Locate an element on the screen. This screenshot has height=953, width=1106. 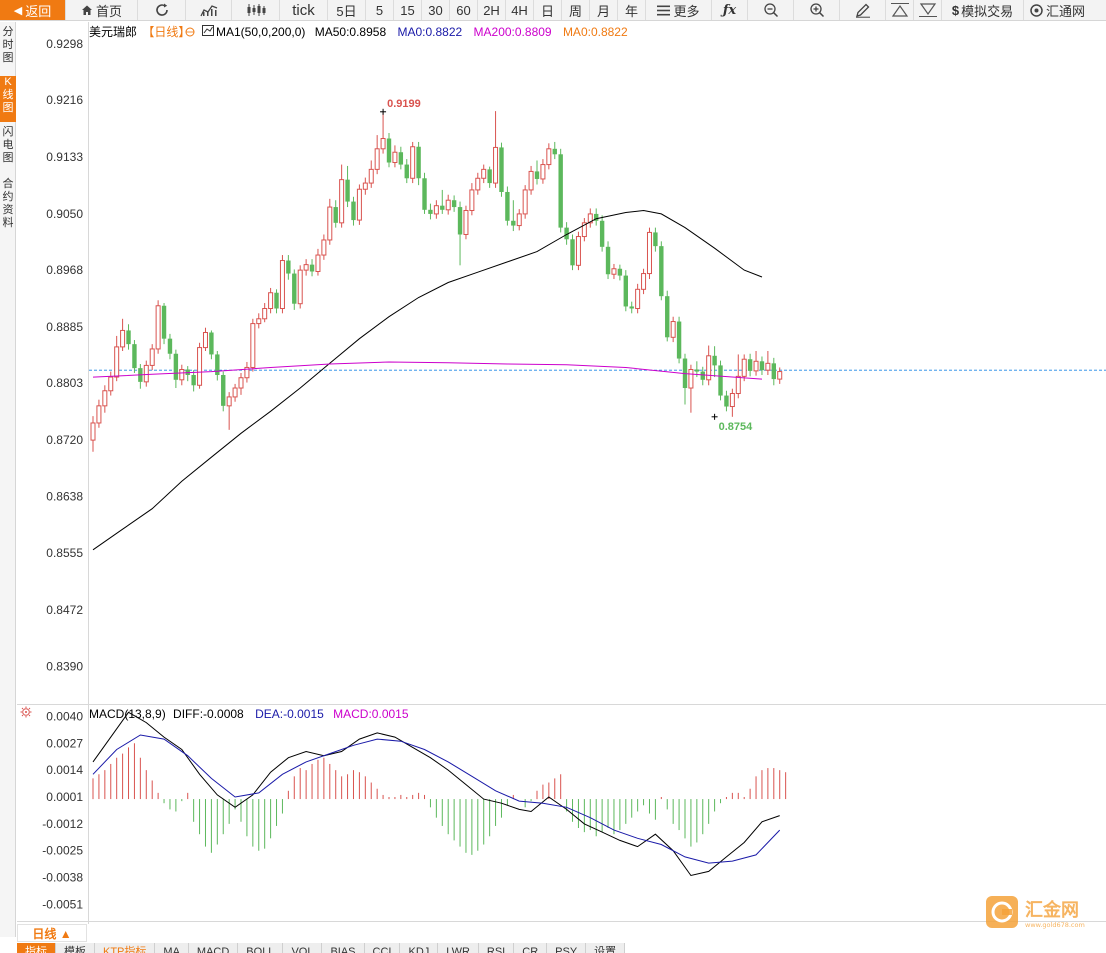
zoom-in-button is located at coordinates (817, 10).